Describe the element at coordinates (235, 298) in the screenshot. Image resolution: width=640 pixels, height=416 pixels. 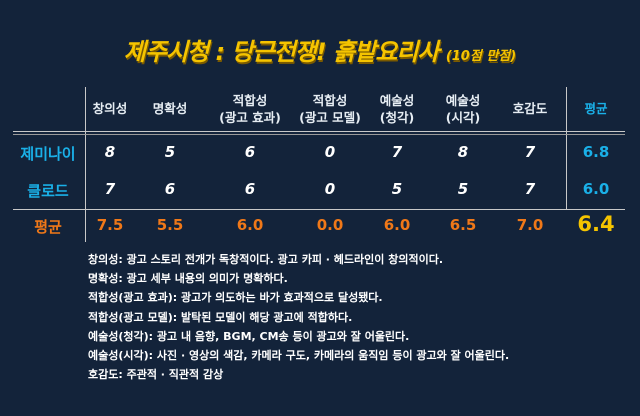
I see `note-item: 적합성(광고 효과): 광고가 의도하는 바가 효과적으로 달성됐다.` at that location.